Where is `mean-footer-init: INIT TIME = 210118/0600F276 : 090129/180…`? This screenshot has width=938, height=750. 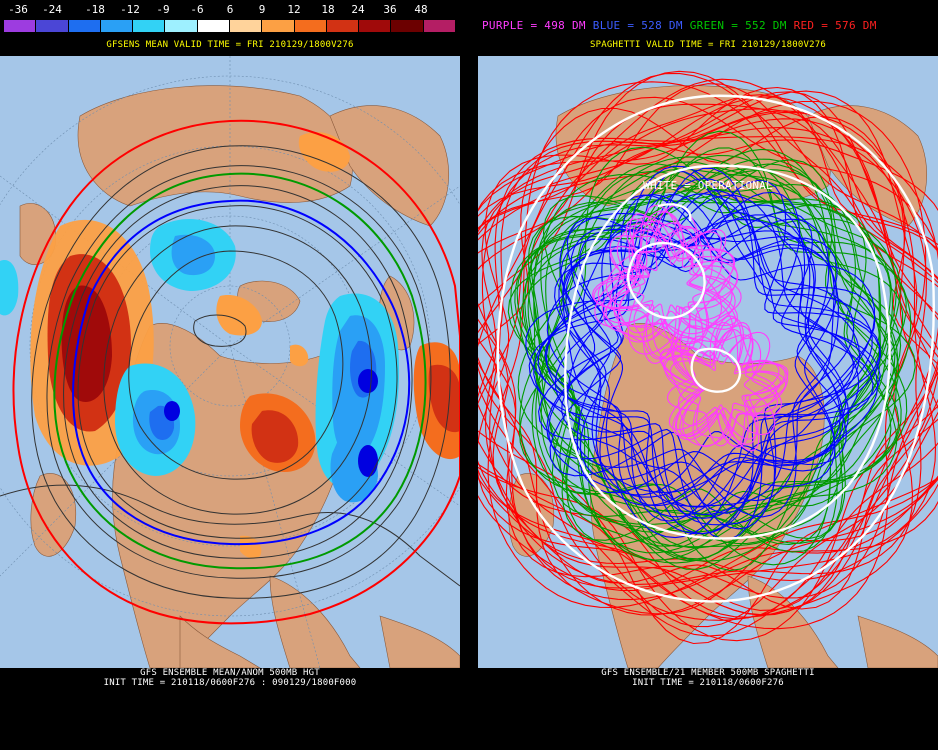 mean-footer-init: INIT TIME = 210118/0600F276 : 090129/180… is located at coordinates (230, 683).